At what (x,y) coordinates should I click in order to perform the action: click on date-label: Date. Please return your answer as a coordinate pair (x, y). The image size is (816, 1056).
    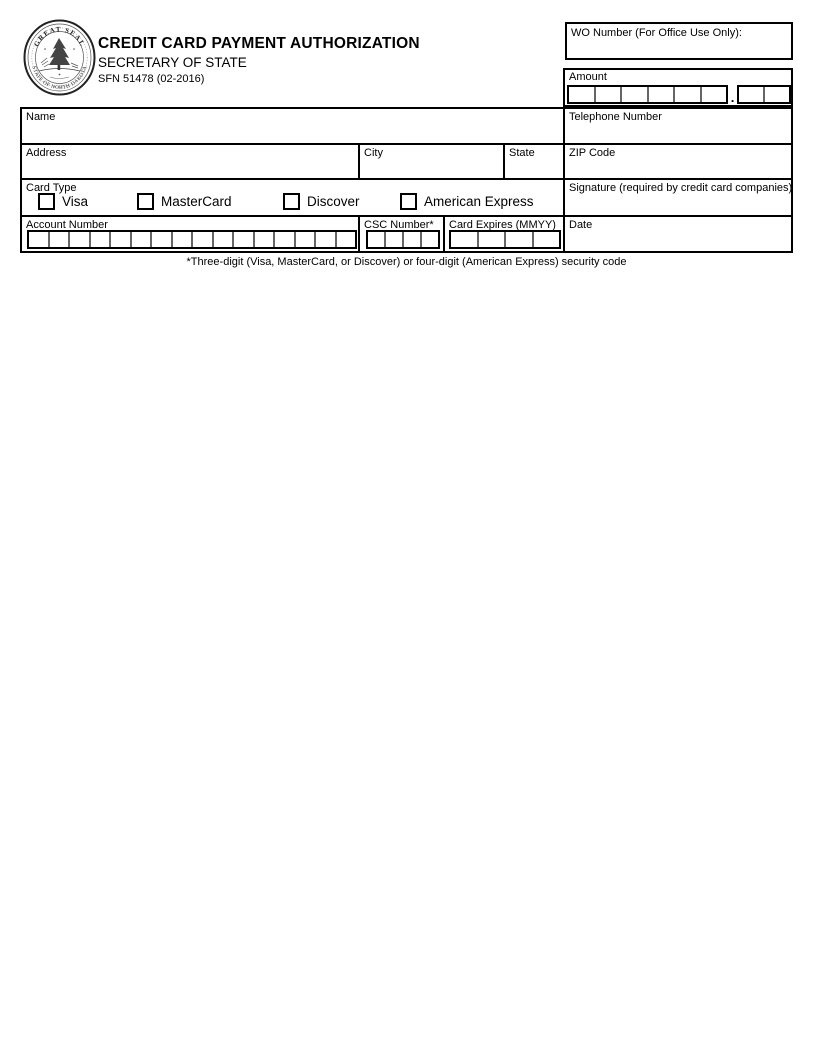
    Looking at the image, I should click on (581, 225).